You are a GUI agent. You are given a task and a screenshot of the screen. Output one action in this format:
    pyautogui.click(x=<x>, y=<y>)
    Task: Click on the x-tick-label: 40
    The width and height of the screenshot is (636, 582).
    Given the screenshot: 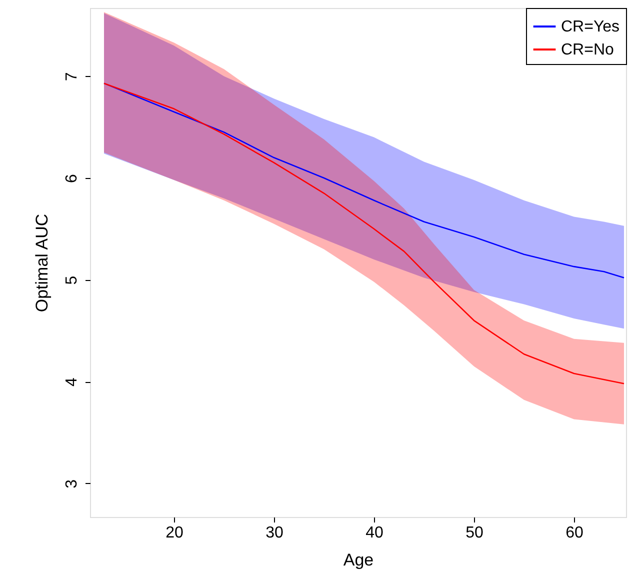 What is the action you would take?
    pyautogui.click(x=375, y=533)
    